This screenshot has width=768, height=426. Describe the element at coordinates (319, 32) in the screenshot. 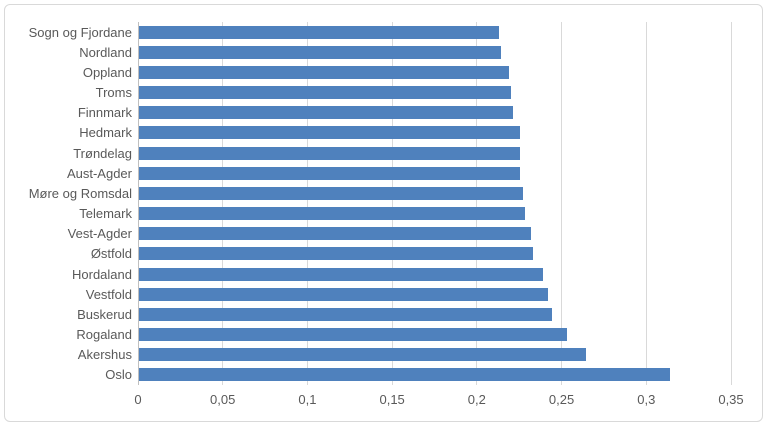

I see `bar-sogn-og-fjordane` at that location.